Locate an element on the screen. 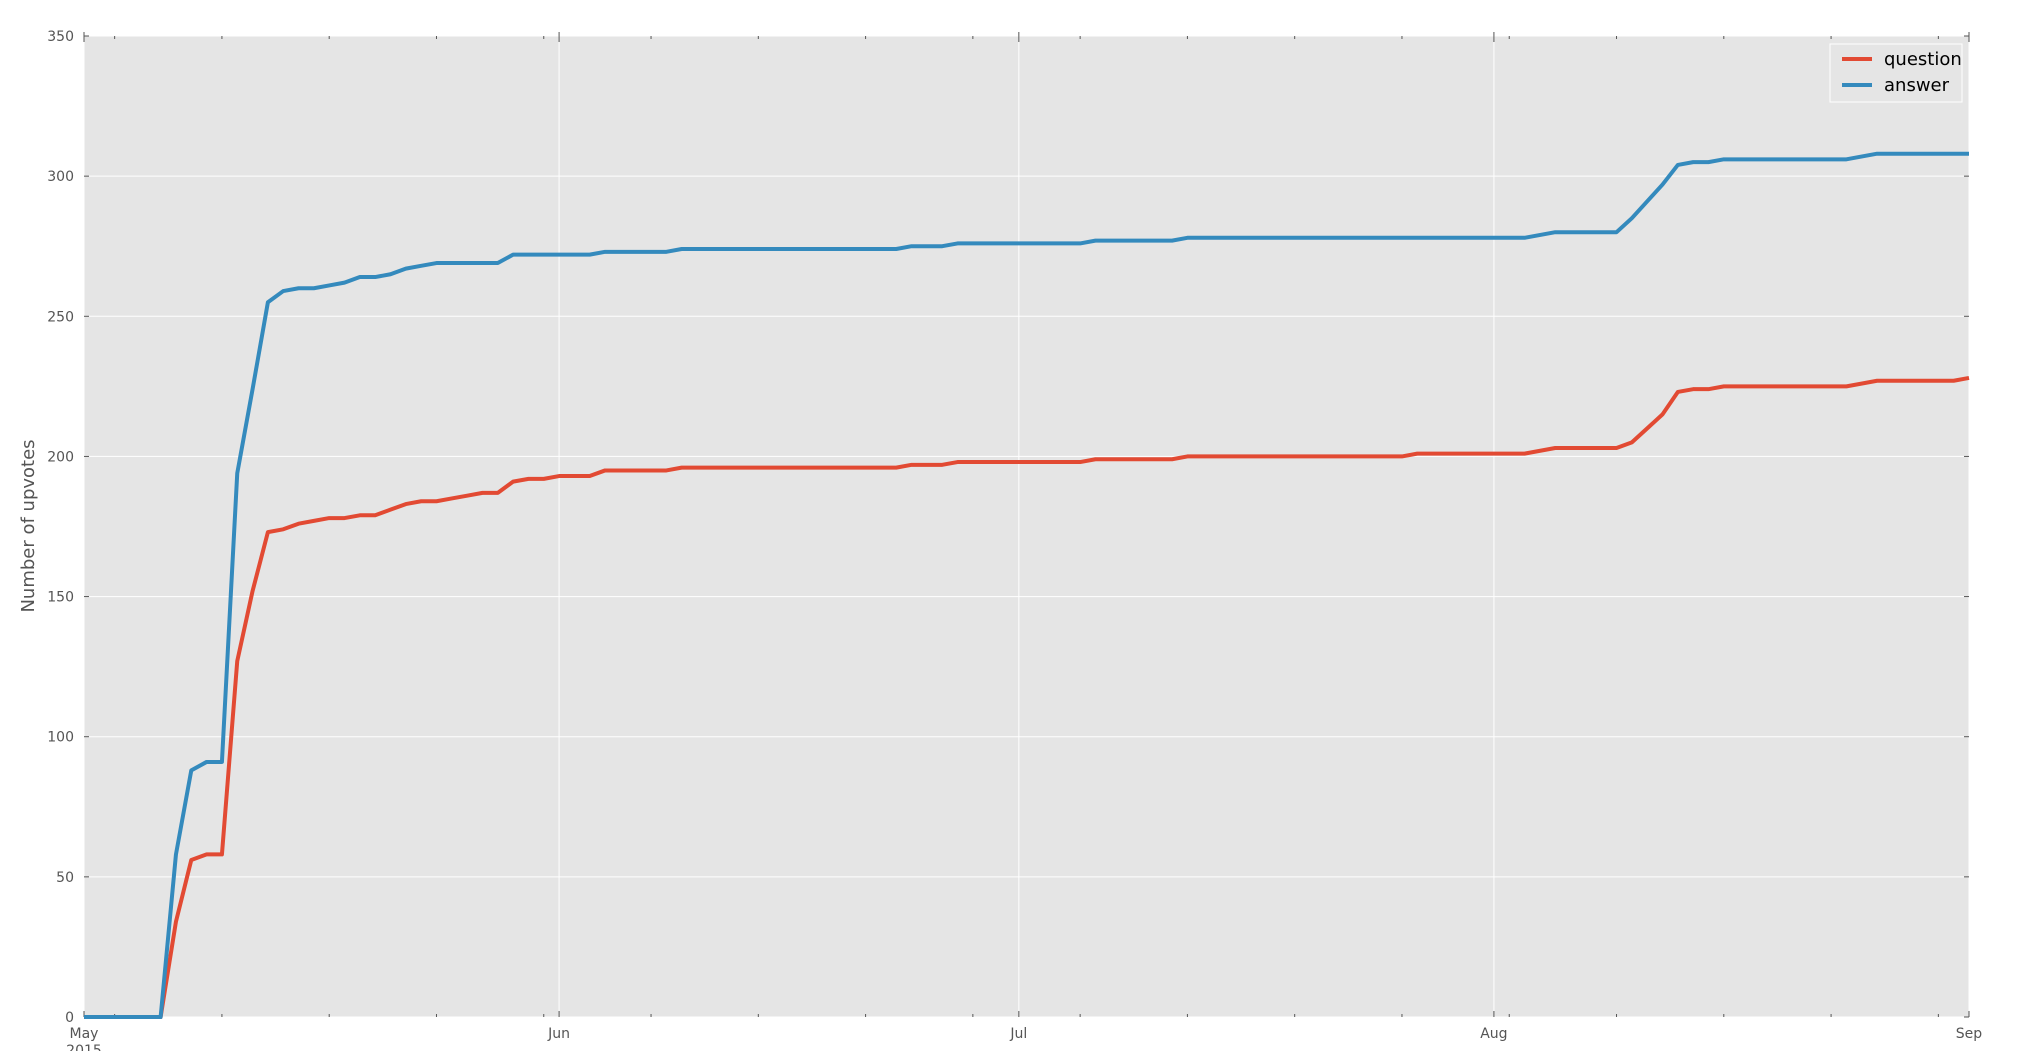  legend: question answer is located at coordinates (1896, 73).